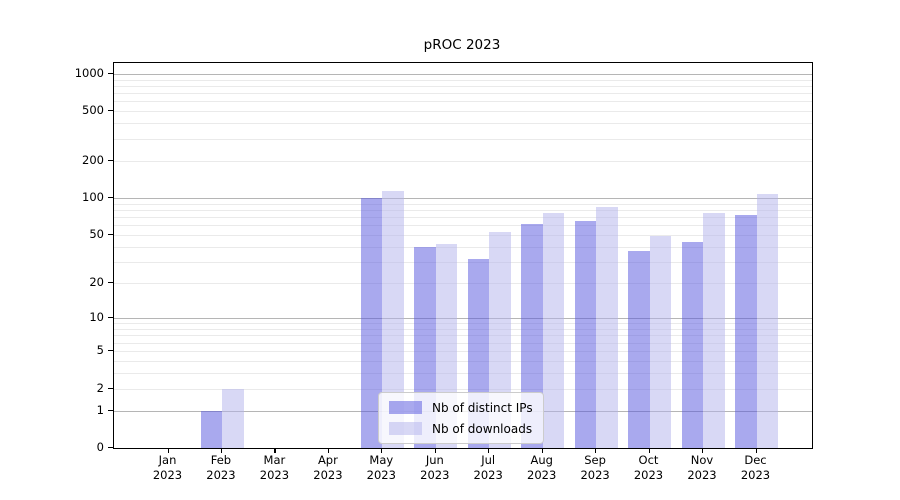 The image size is (900, 500). Describe the element at coordinates (382, 450) in the screenshot. I see `x-tick-mark-may` at that location.